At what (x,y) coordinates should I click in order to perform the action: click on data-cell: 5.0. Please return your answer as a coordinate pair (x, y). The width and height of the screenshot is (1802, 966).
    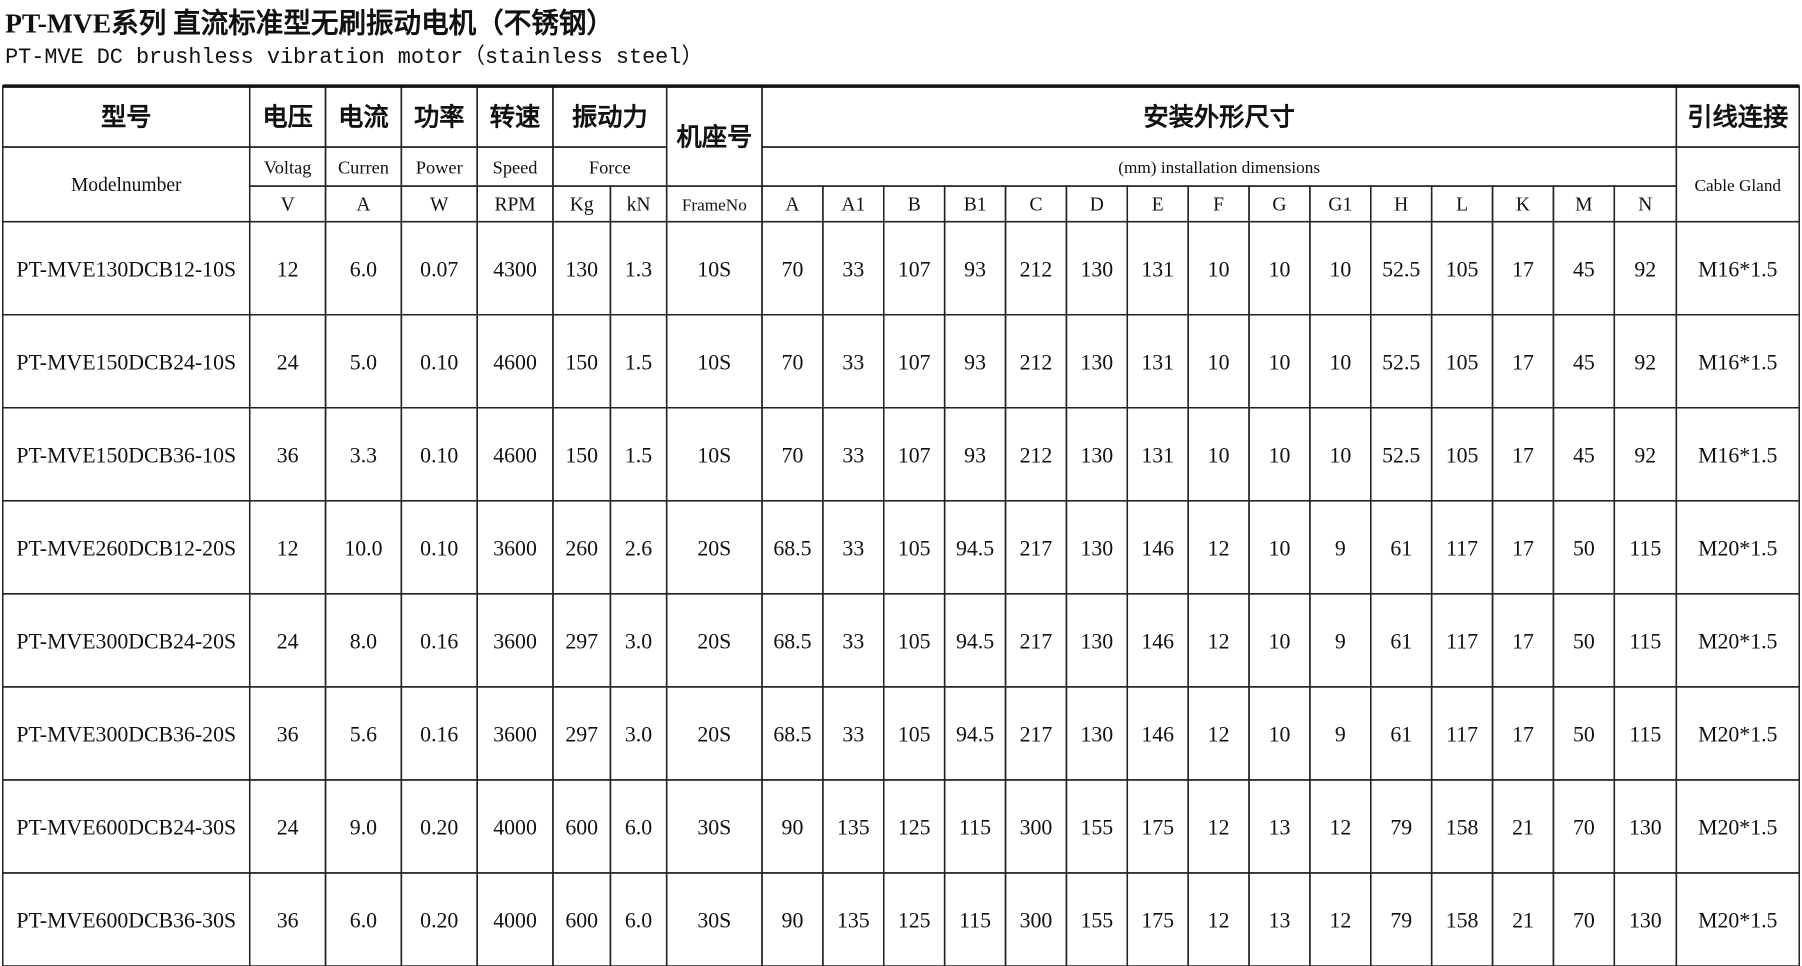
    Looking at the image, I should click on (363, 362).